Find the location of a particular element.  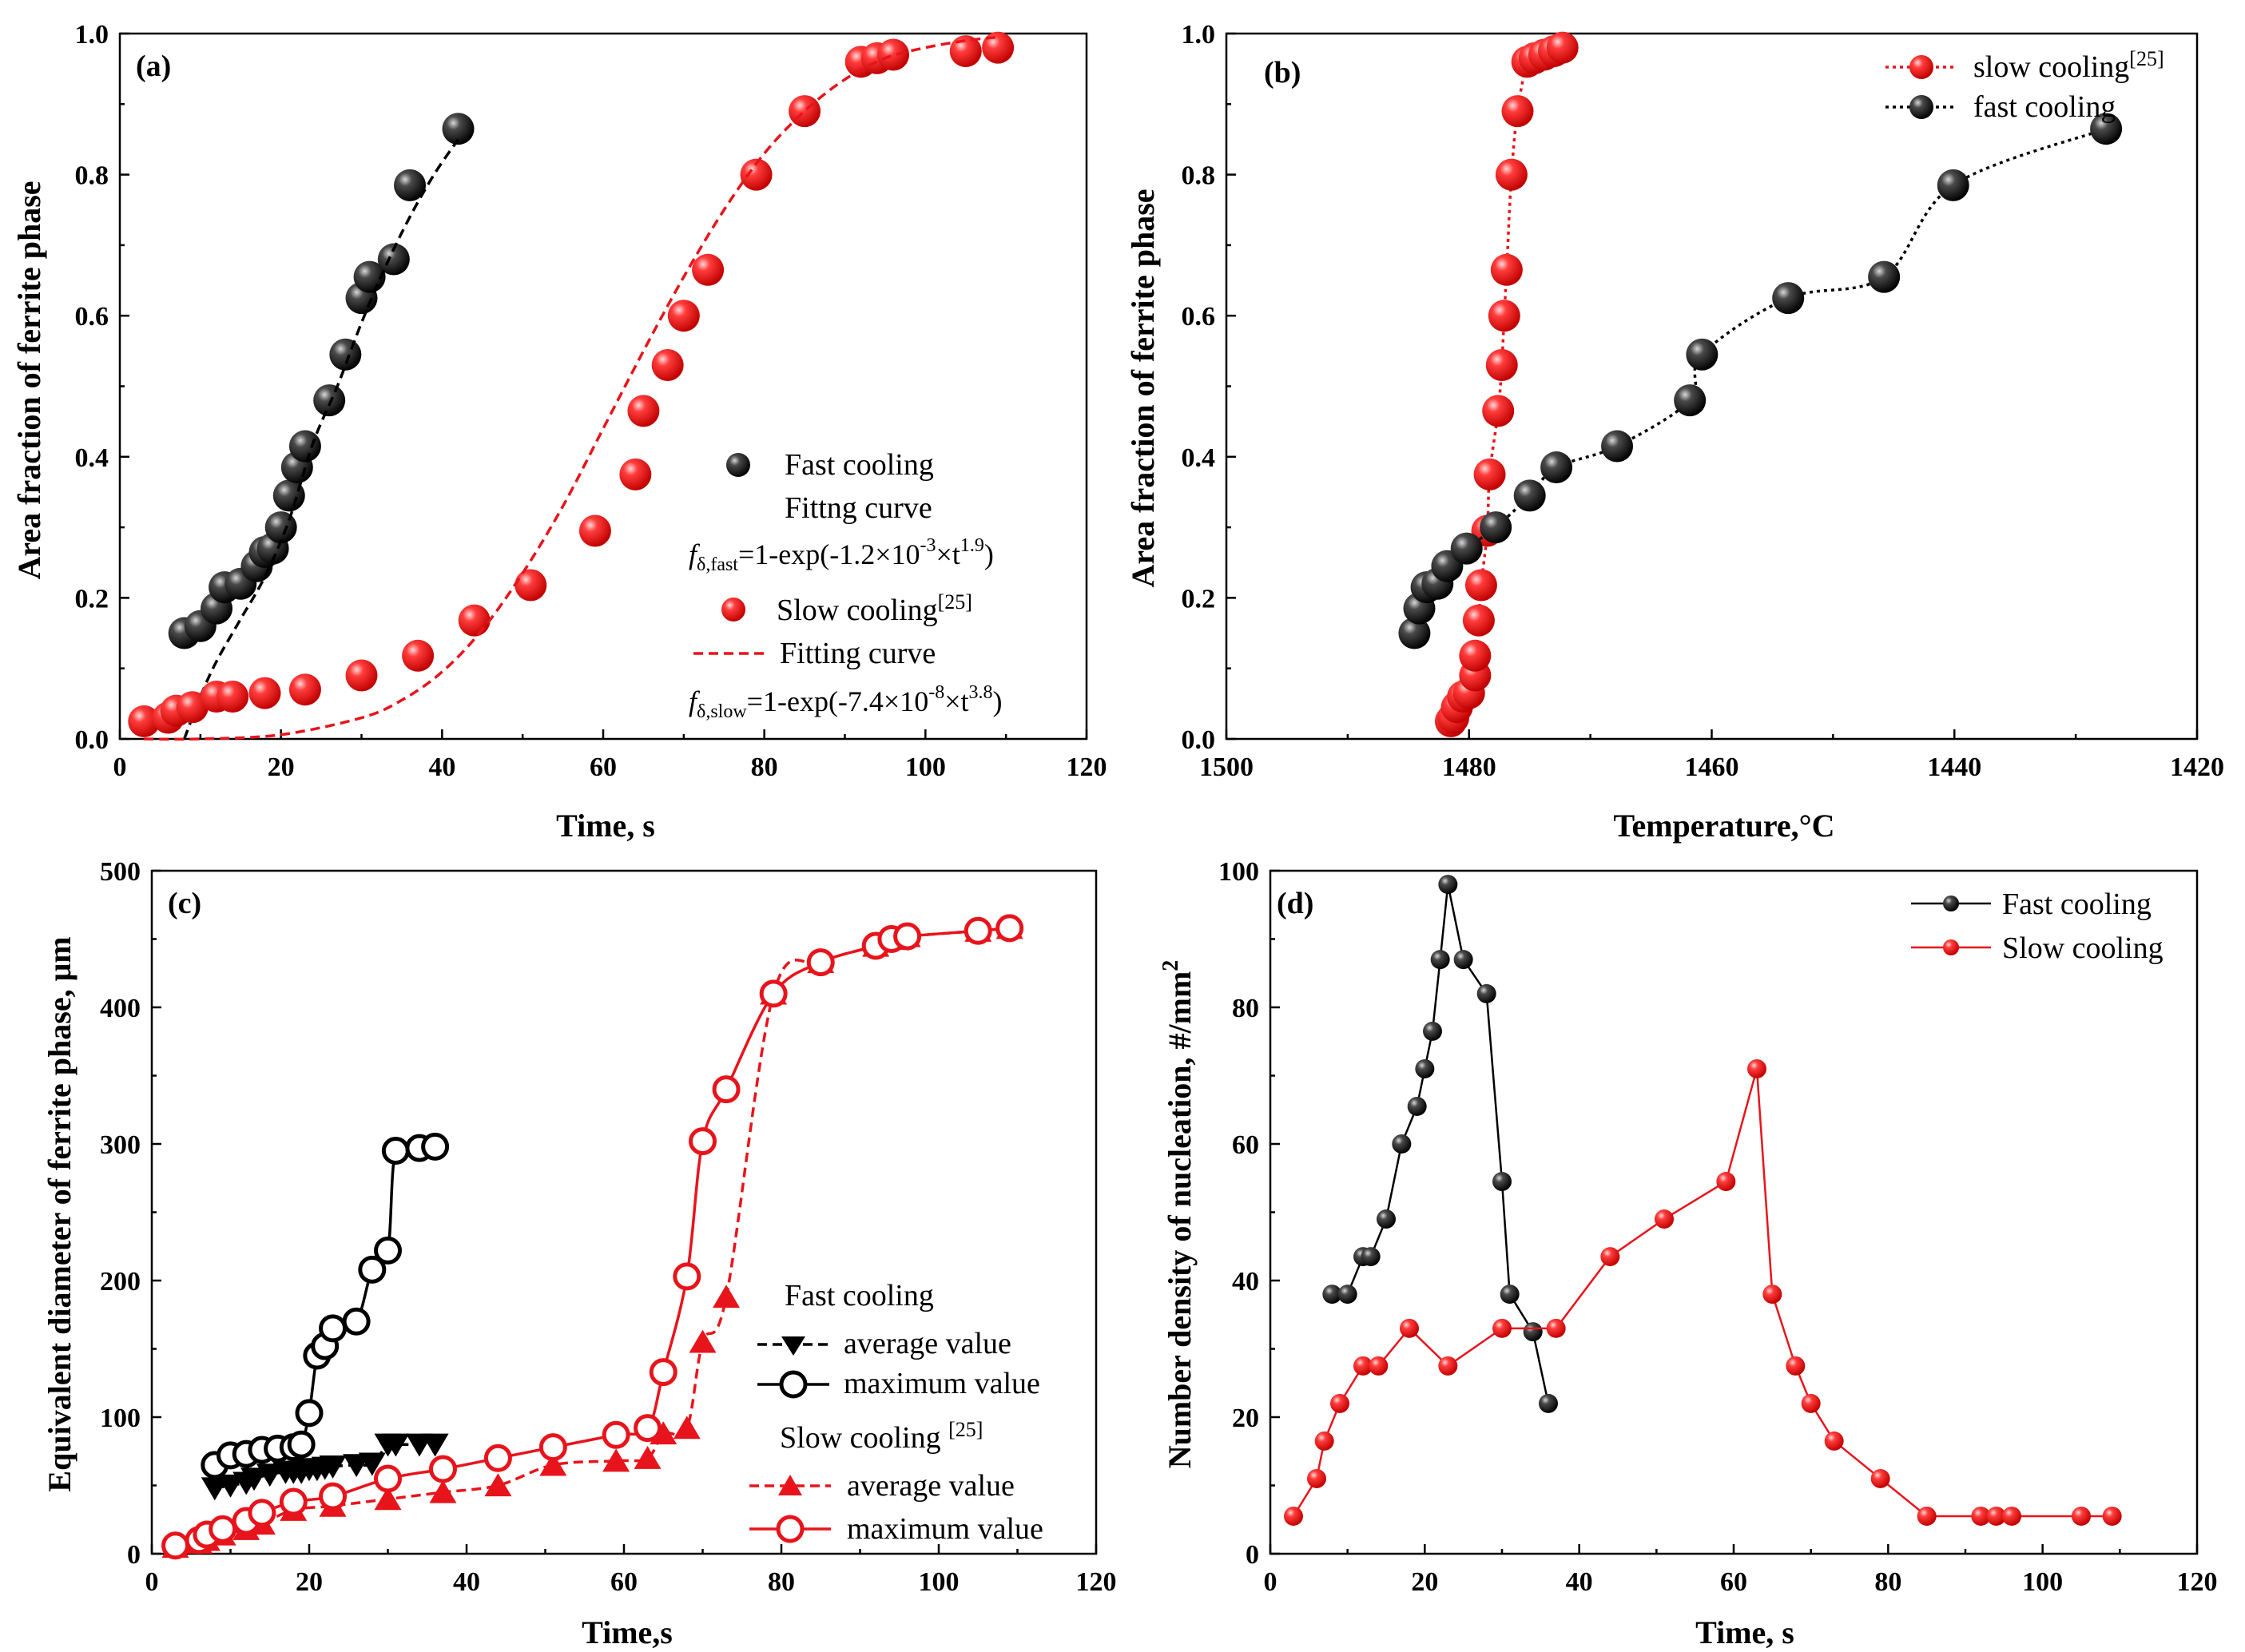

y-tick-label: 400 is located at coordinates (121, 1008).